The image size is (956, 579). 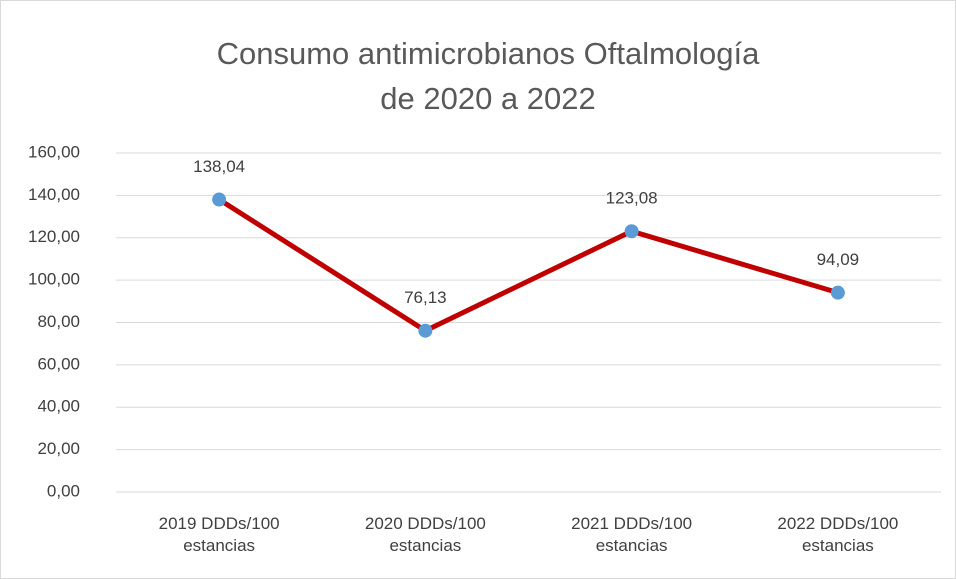 I want to click on chart-title: de 2020 a 2022, so click(x=488, y=98).